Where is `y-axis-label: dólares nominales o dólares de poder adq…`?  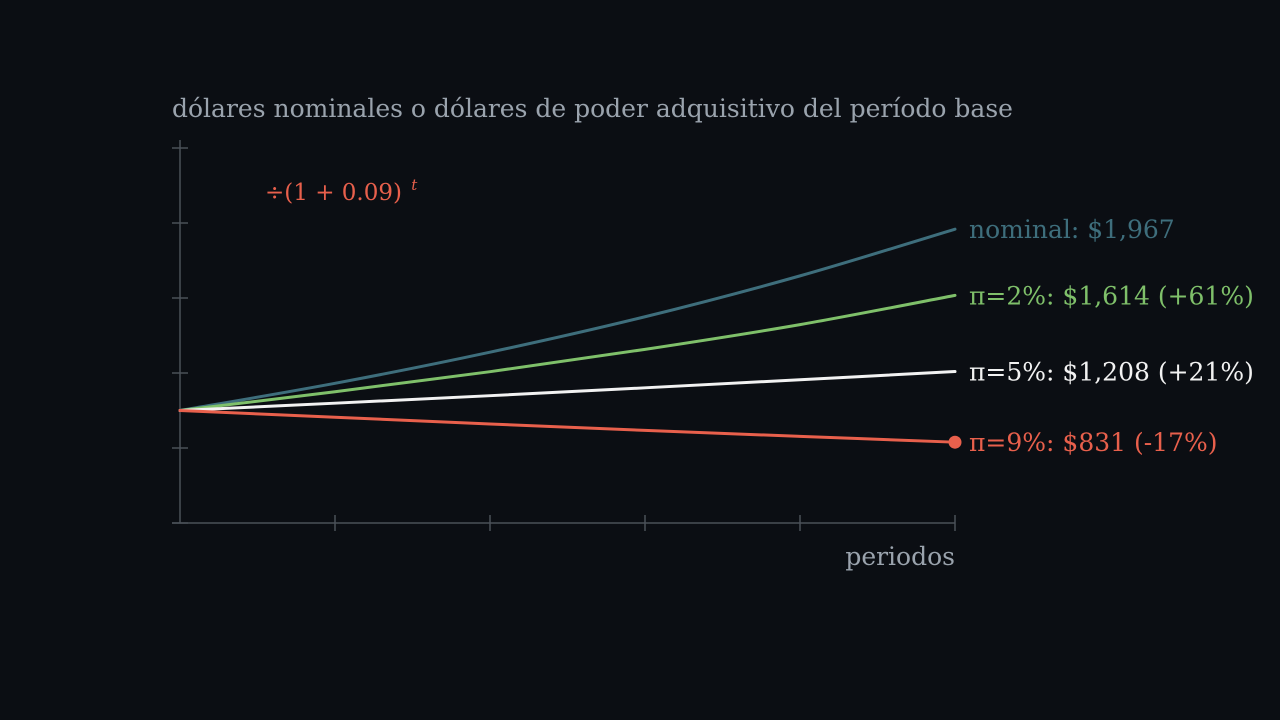
y-axis-label: dólares nominales o dólares de poder adq… is located at coordinates (592, 108).